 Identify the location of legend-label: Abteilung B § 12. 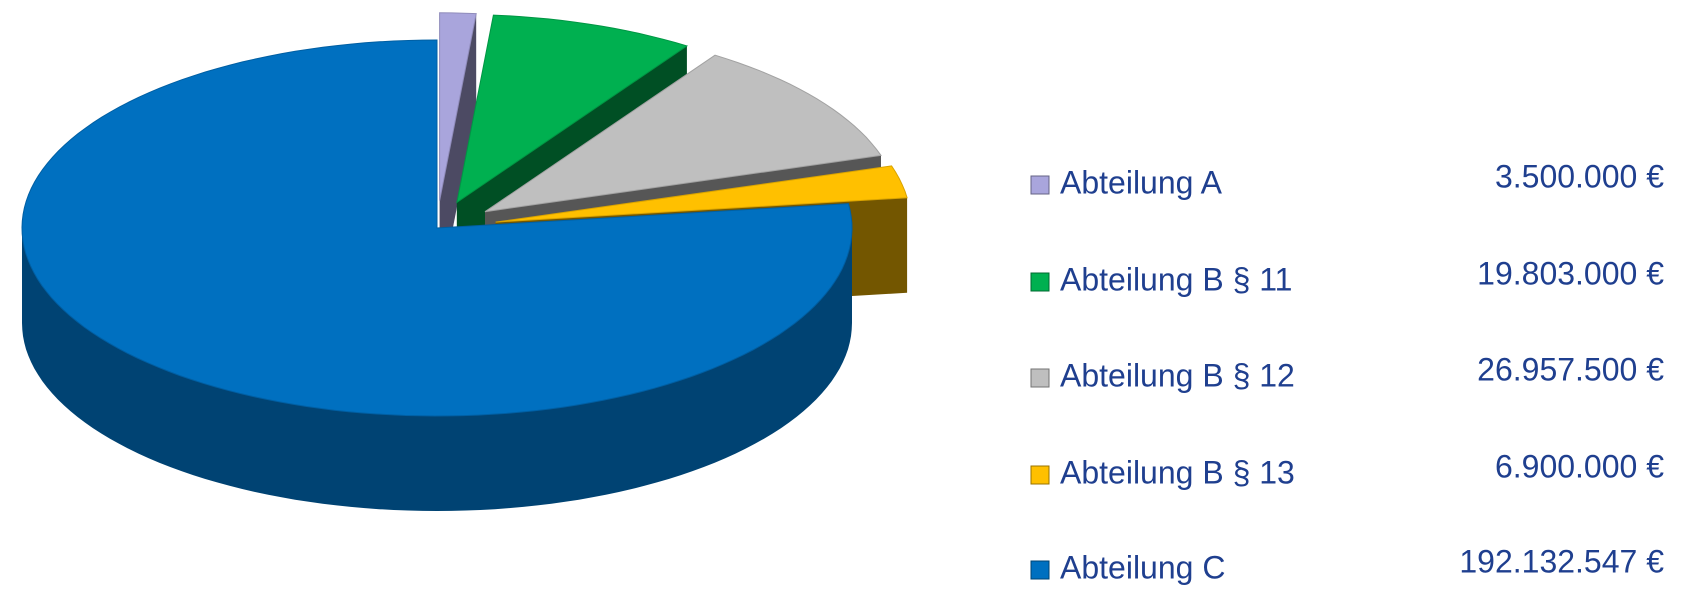
(1177, 375).